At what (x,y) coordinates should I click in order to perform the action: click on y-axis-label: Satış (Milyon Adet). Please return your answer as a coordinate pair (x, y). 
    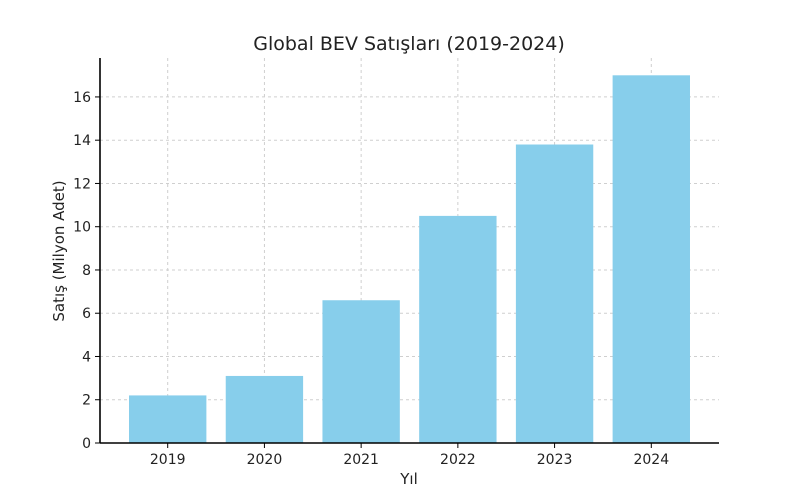
    Looking at the image, I should click on (59, 250).